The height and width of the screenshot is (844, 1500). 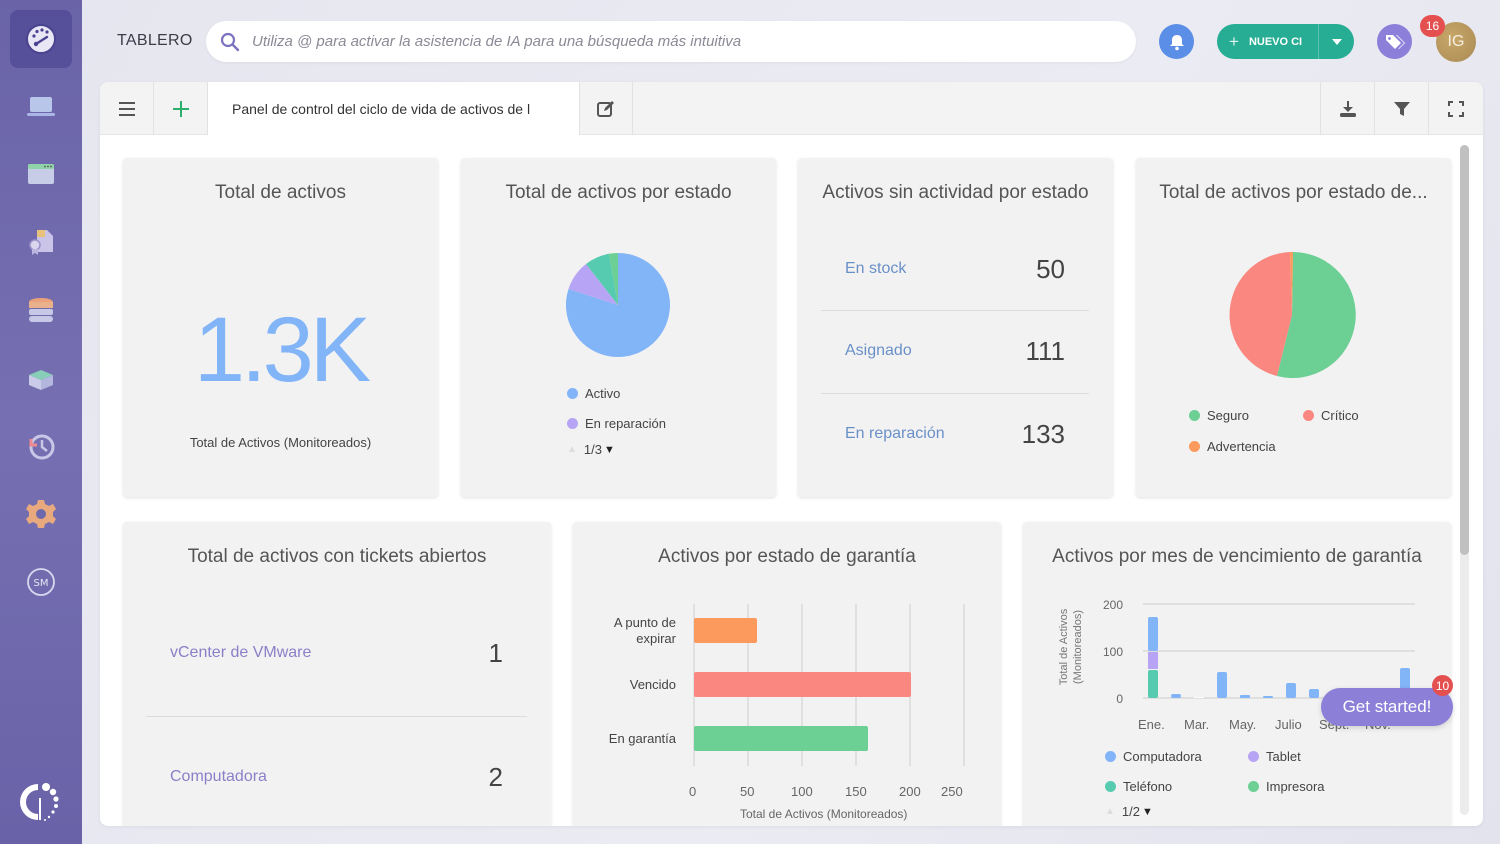 What do you see at coordinates (336, 653) in the screenshot?
I see `list-item: vCenter de VMware 1` at bounding box center [336, 653].